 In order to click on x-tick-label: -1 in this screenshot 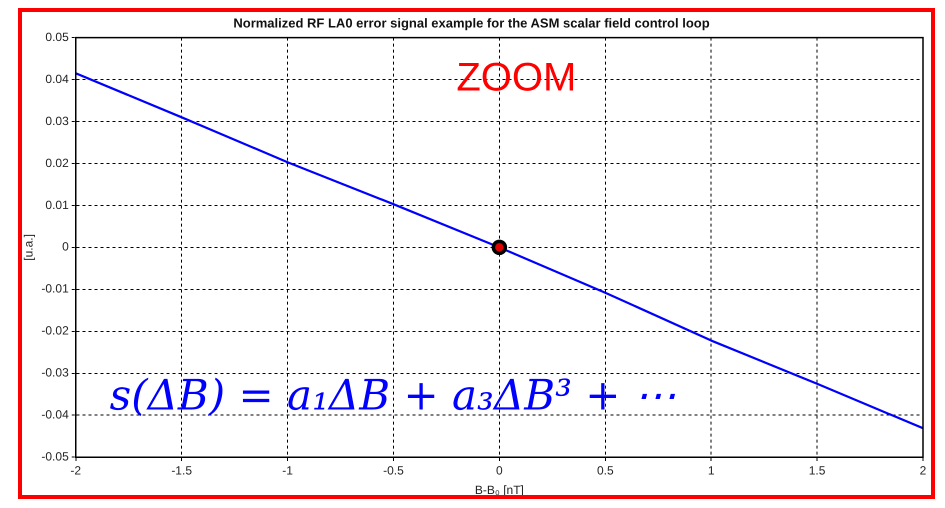, I will do `click(288, 471)`.